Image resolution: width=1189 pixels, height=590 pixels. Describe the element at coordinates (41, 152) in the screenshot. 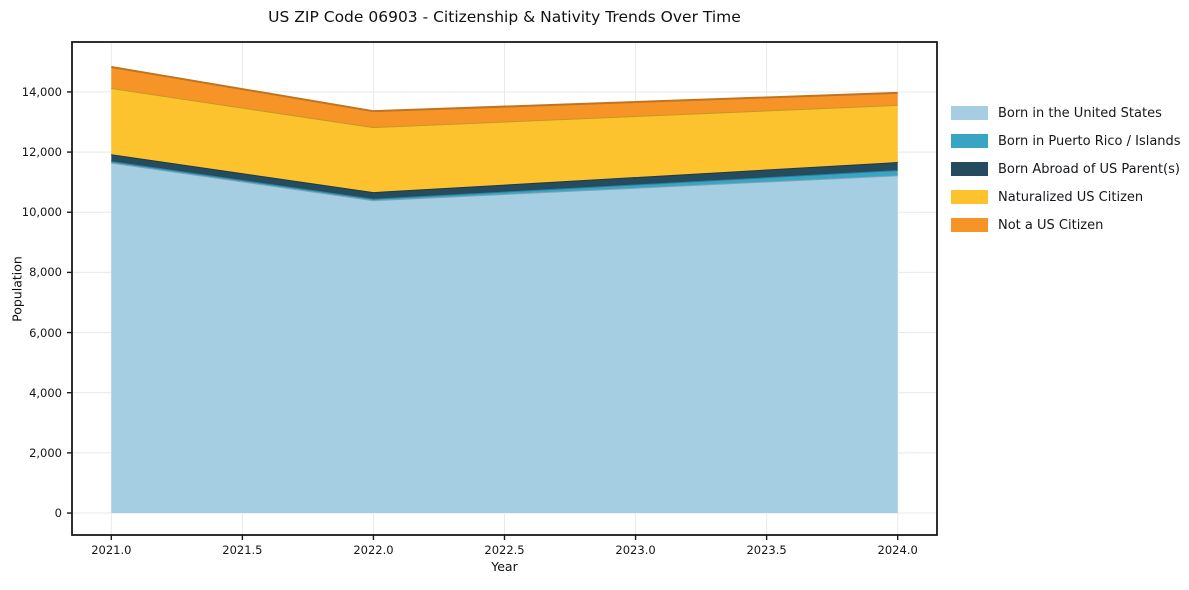

I see `y-tick-label: 12,000` at that location.